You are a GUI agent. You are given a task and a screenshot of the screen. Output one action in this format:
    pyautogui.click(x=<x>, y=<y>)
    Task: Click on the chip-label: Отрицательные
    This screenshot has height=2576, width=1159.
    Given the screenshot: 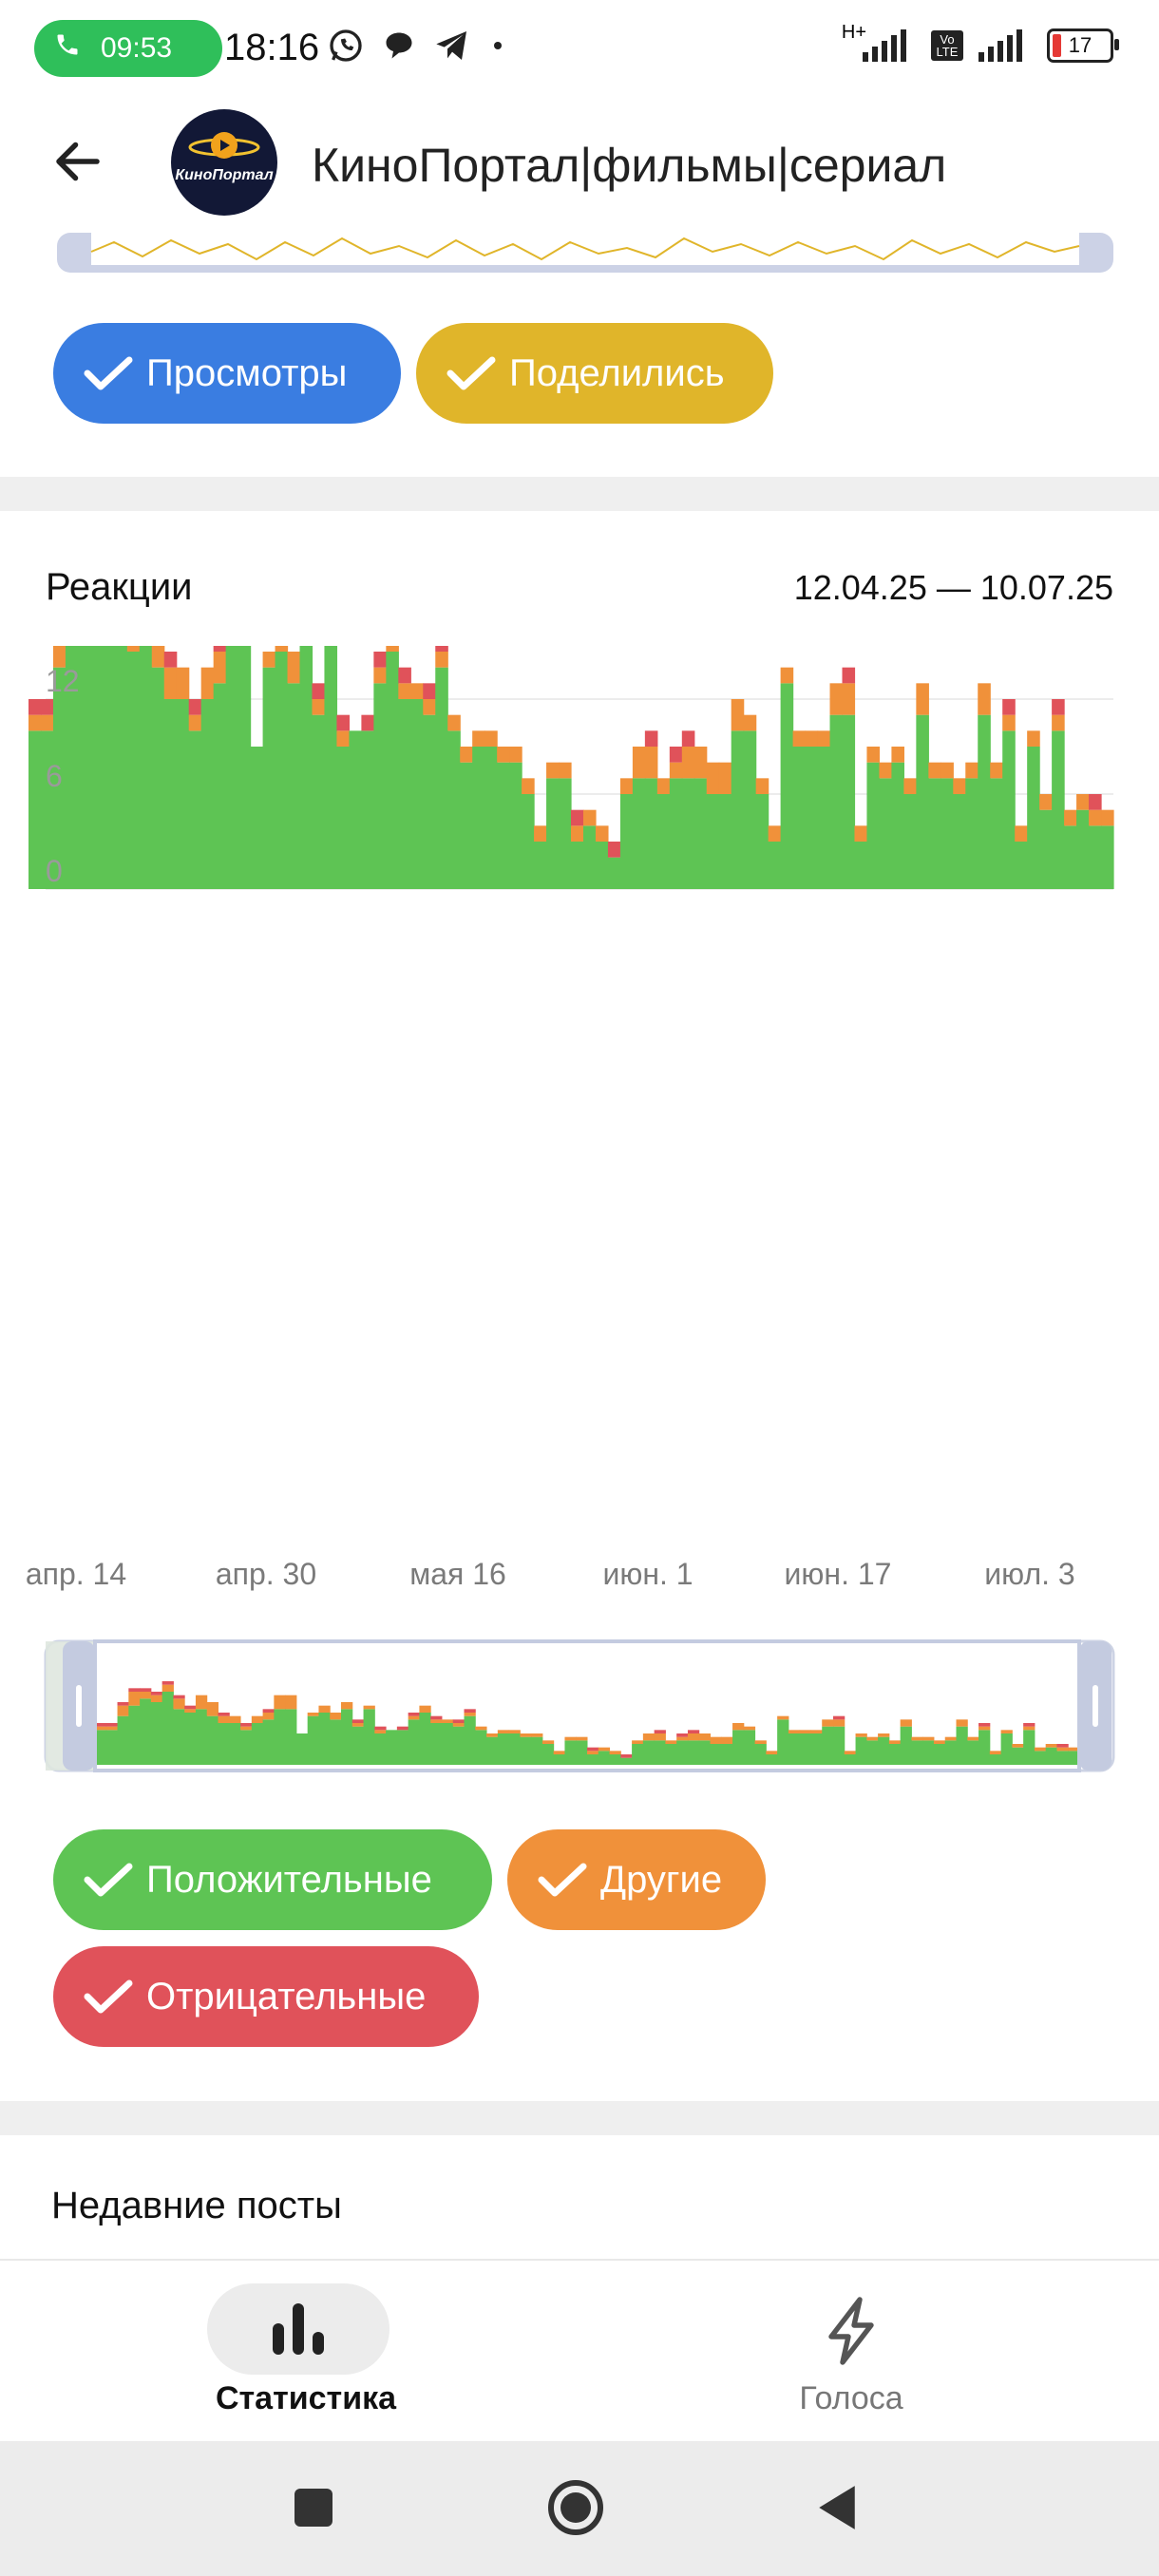 What is the action you would take?
    pyautogui.click(x=286, y=1996)
    